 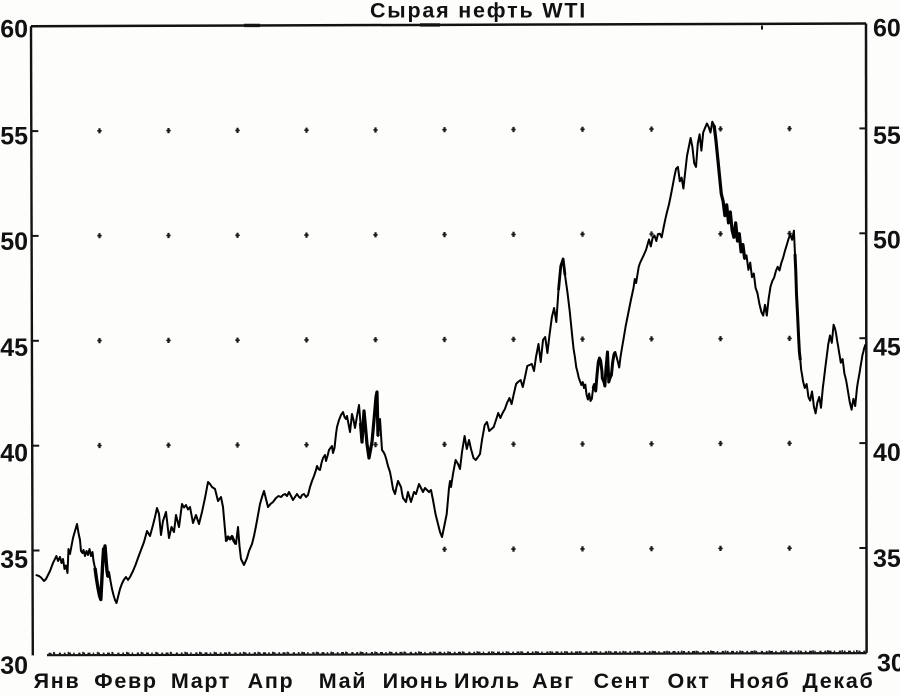 I want to click on svg-text: Сент, so click(x=623, y=680).